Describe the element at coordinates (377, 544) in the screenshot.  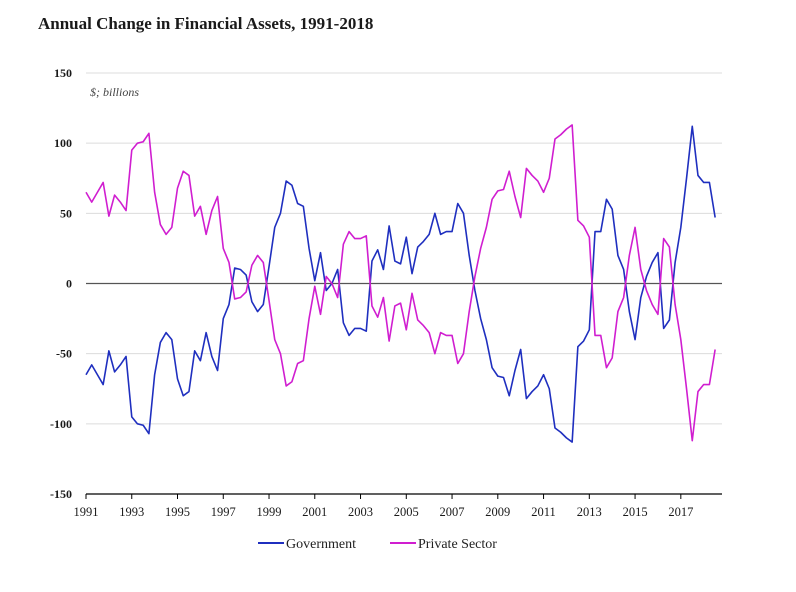
I see `legend: Government Private Sector` at that location.